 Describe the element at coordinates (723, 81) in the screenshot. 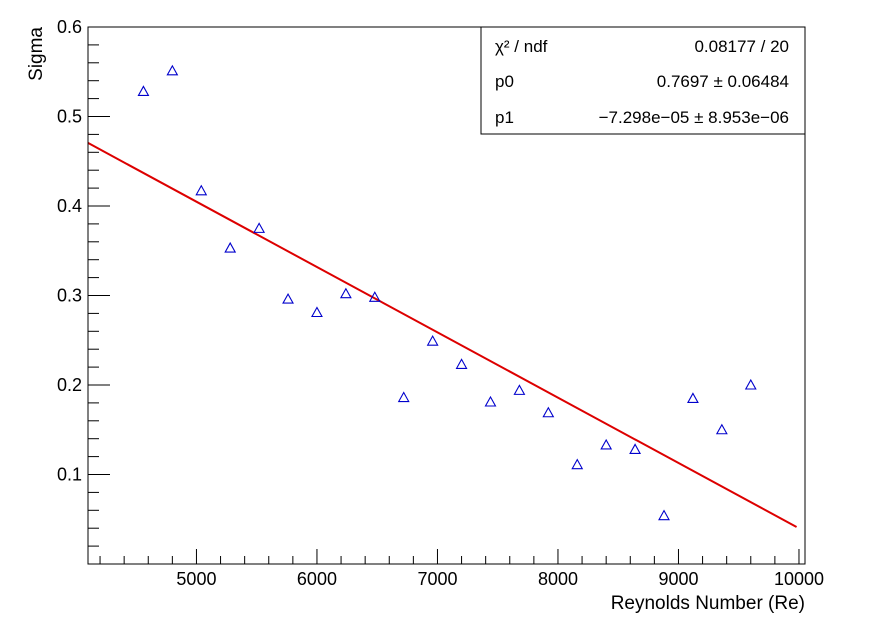

I see `stats-p0-value: 0.7697 ± 0.06484` at that location.